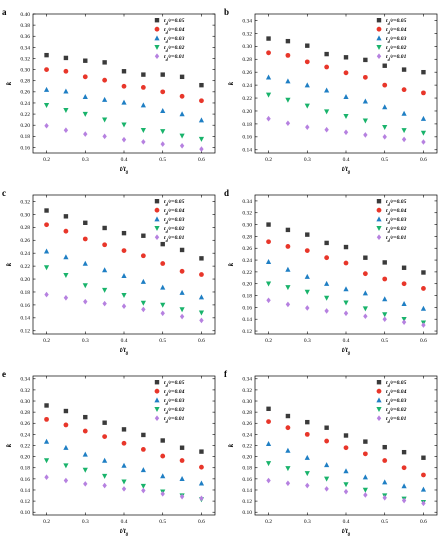  What do you see at coordinates (124, 532) in the screenshot?
I see `x-axis-label: t/t0` at bounding box center [124, 532].